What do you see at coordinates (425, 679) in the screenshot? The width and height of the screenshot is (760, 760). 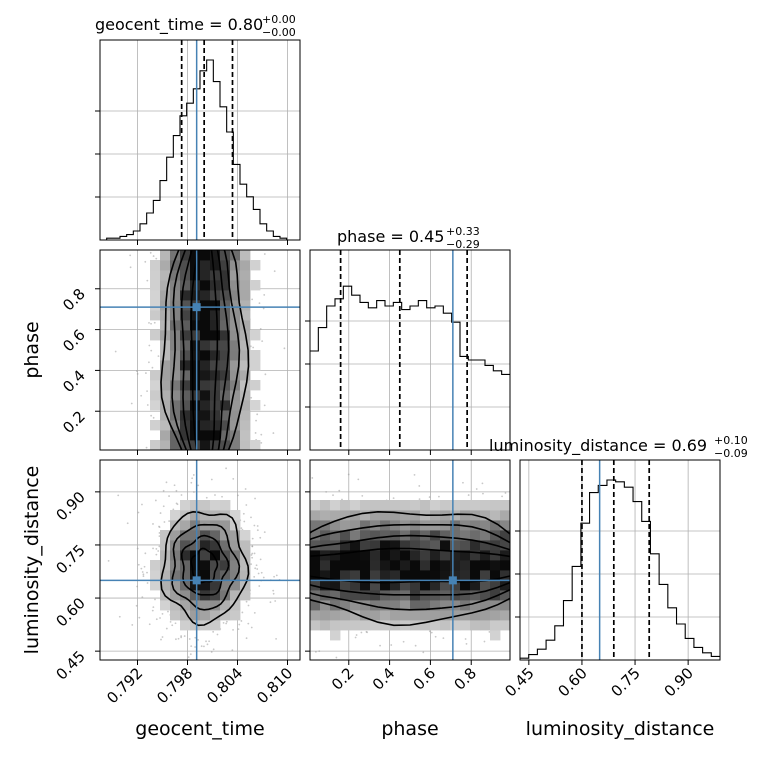 I see `x-tick-label: 0.6` at bounding box center [425, 679].